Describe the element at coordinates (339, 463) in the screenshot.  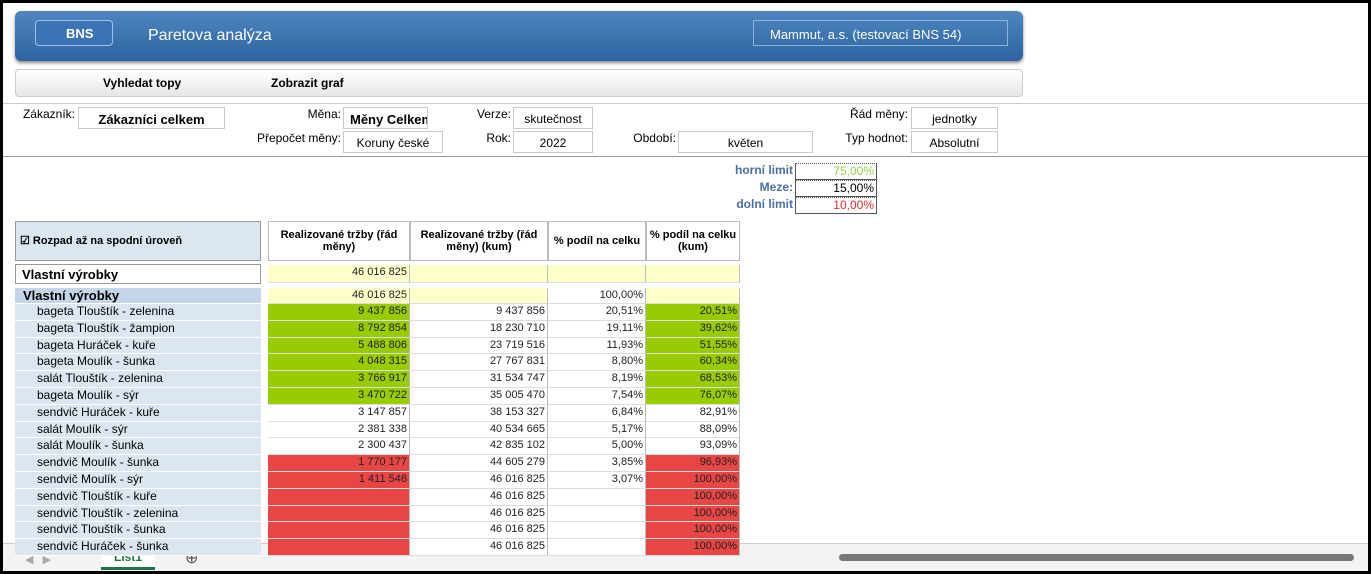
I see `cell: 1 770 177` at that location.